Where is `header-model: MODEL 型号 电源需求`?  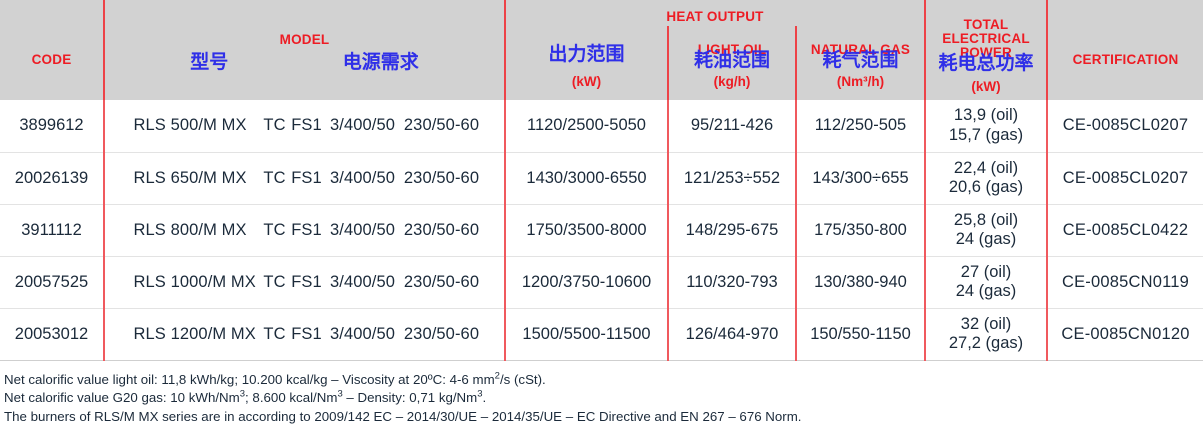
header-model: MODEL 型号 电源需求 is located at coordinates (304, 63).